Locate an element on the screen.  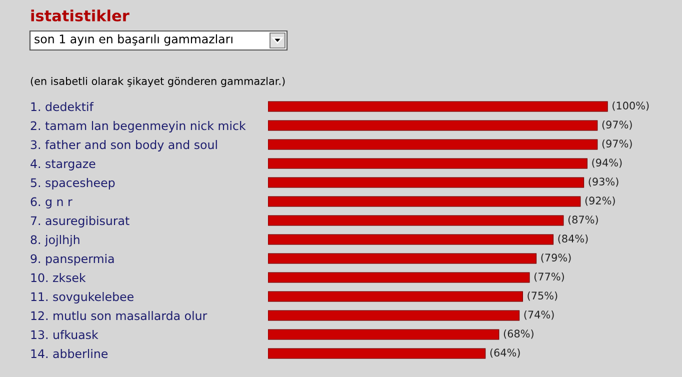
data-label: (92%) is located at coordinates (600, 201).